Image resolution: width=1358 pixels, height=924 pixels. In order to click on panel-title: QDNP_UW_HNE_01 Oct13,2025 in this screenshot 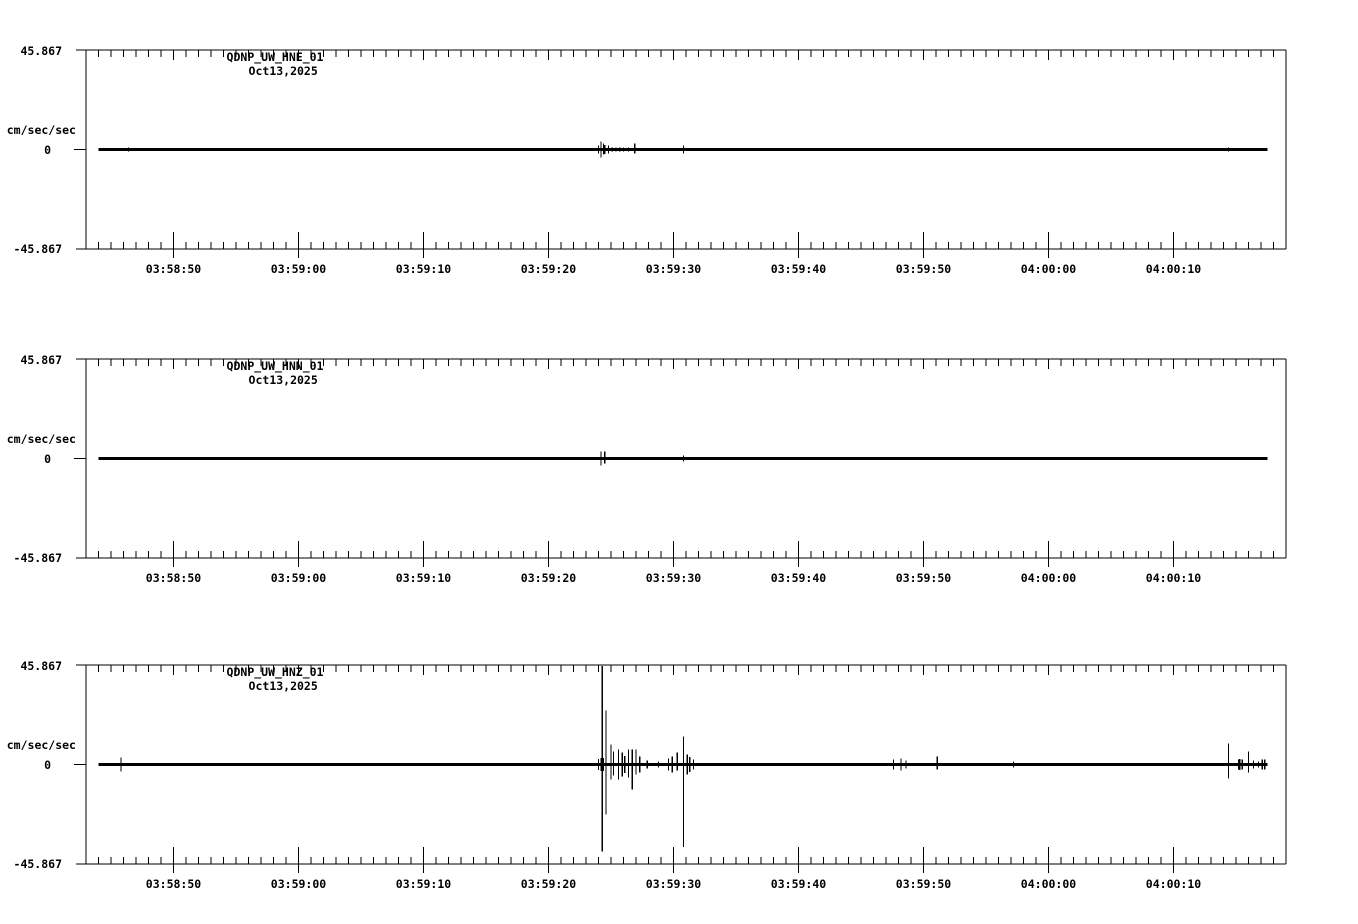, I will do `click(254, 57)`.